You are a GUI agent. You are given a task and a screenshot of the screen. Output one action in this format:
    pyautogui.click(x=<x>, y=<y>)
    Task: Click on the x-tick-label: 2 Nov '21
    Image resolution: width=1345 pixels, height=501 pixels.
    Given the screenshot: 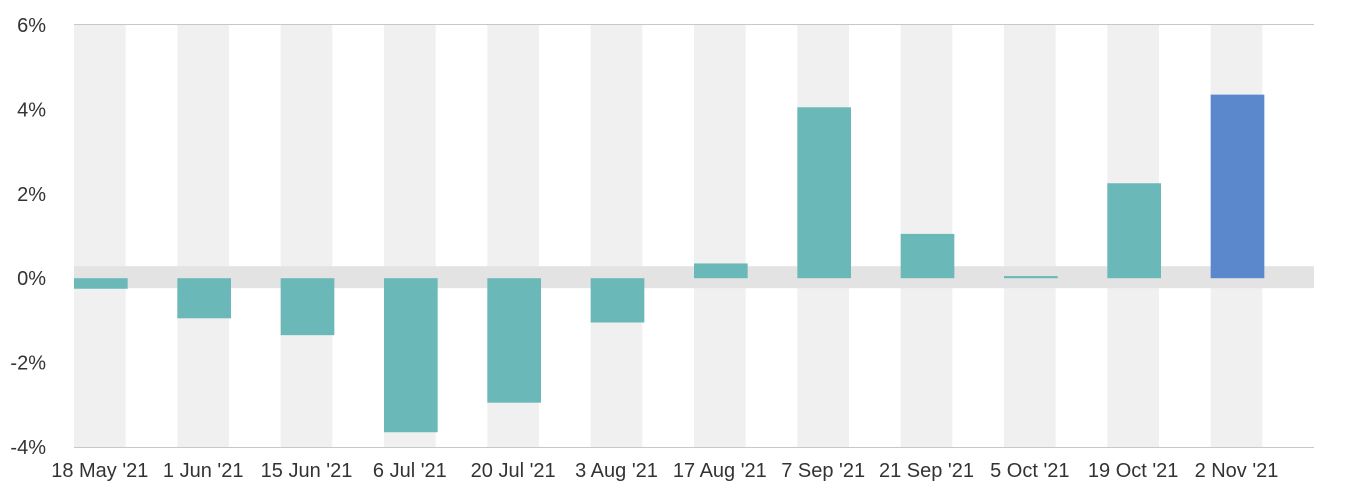 What is the action you would take?
    pyautogui.click(x=1237, y=471)
    